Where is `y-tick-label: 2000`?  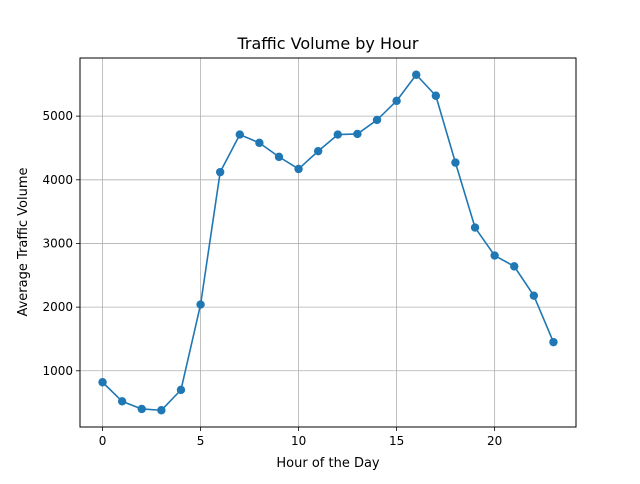 y-tick-label: 2000 is located at coordinates (57, 307).